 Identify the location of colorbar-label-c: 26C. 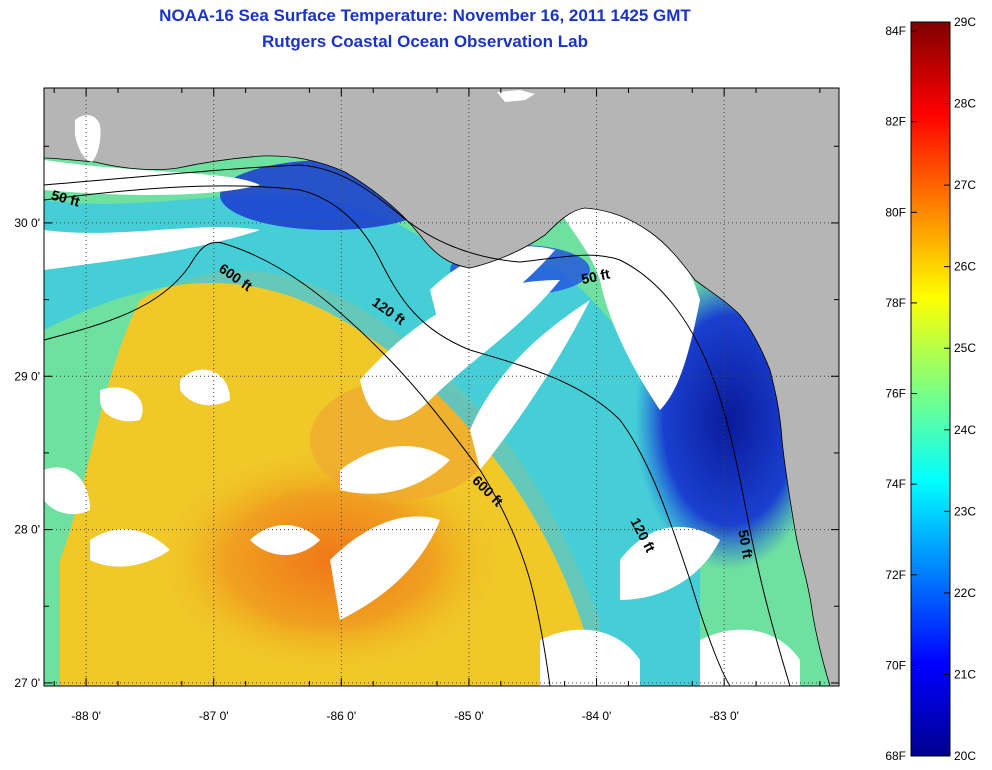
(965, 267).